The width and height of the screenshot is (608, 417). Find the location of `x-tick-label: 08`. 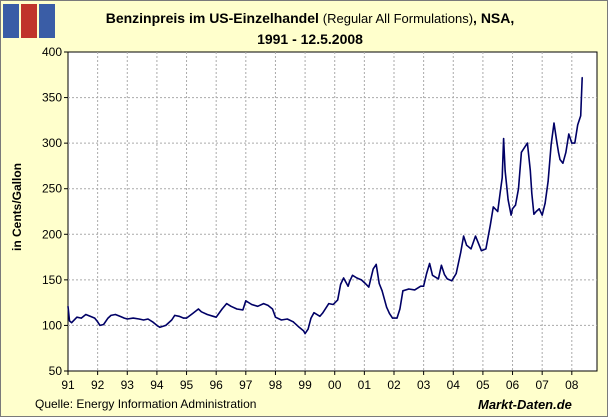

x-tick-label: 08 is located at coordinates (572, 385).